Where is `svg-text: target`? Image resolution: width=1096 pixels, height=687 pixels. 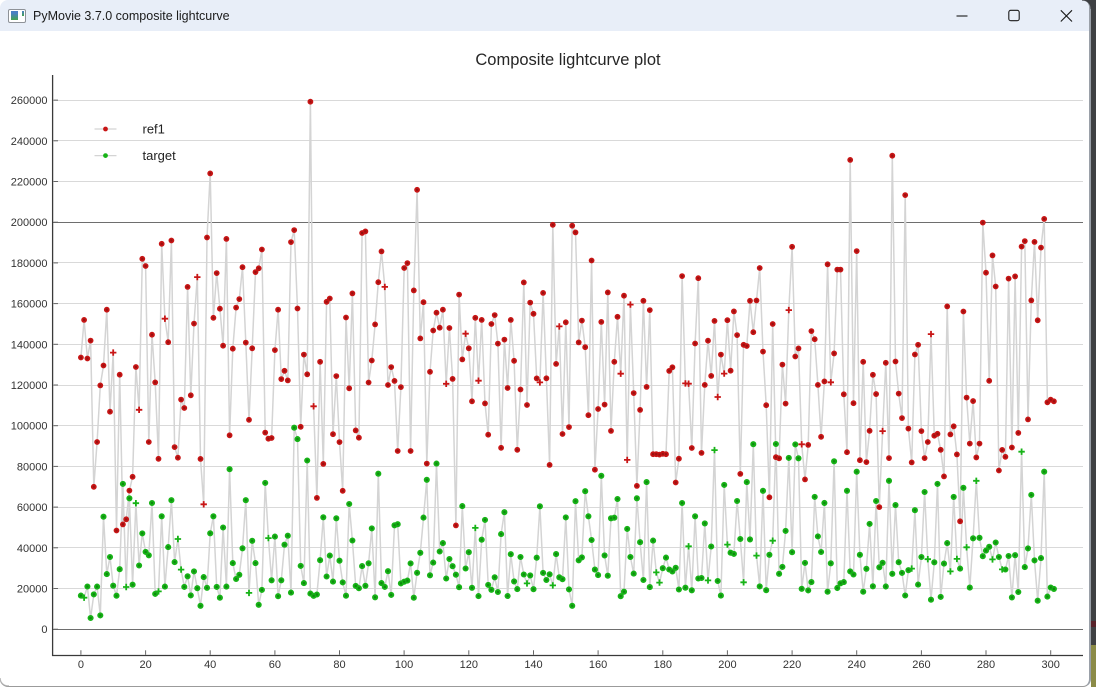
svg-text: target is located at coordinates (160, 155).